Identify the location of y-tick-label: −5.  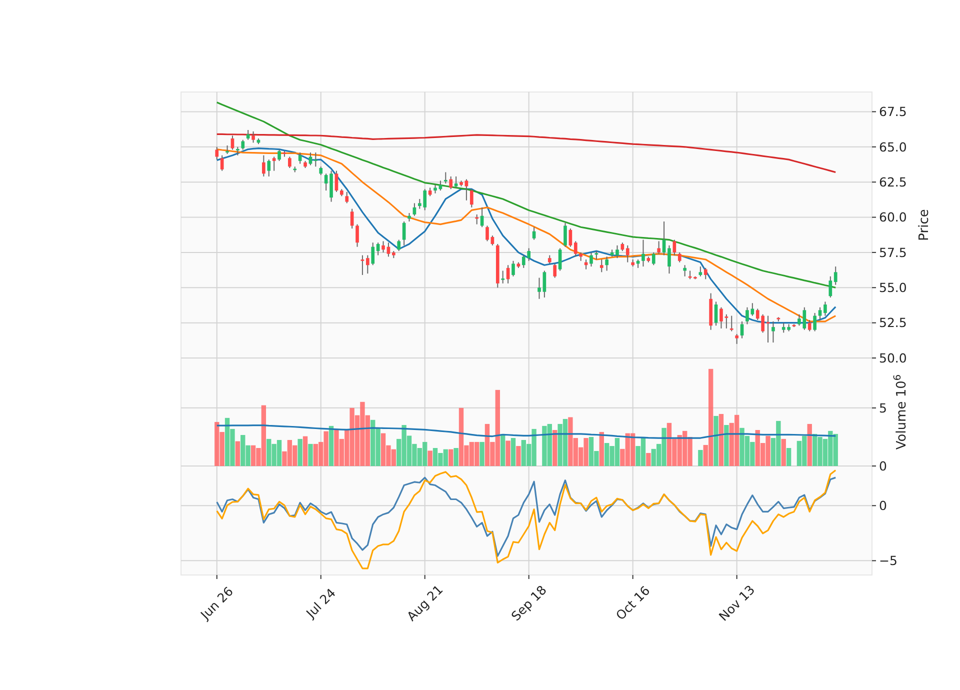
(888, 560).